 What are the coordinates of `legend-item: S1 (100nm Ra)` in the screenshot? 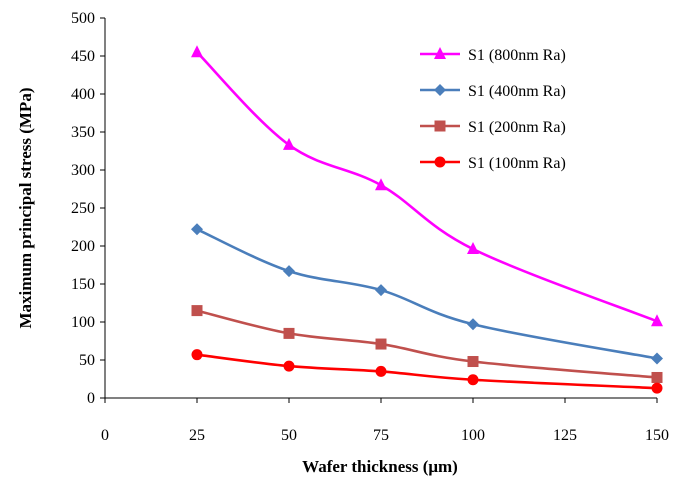 It's located at (493, 163).